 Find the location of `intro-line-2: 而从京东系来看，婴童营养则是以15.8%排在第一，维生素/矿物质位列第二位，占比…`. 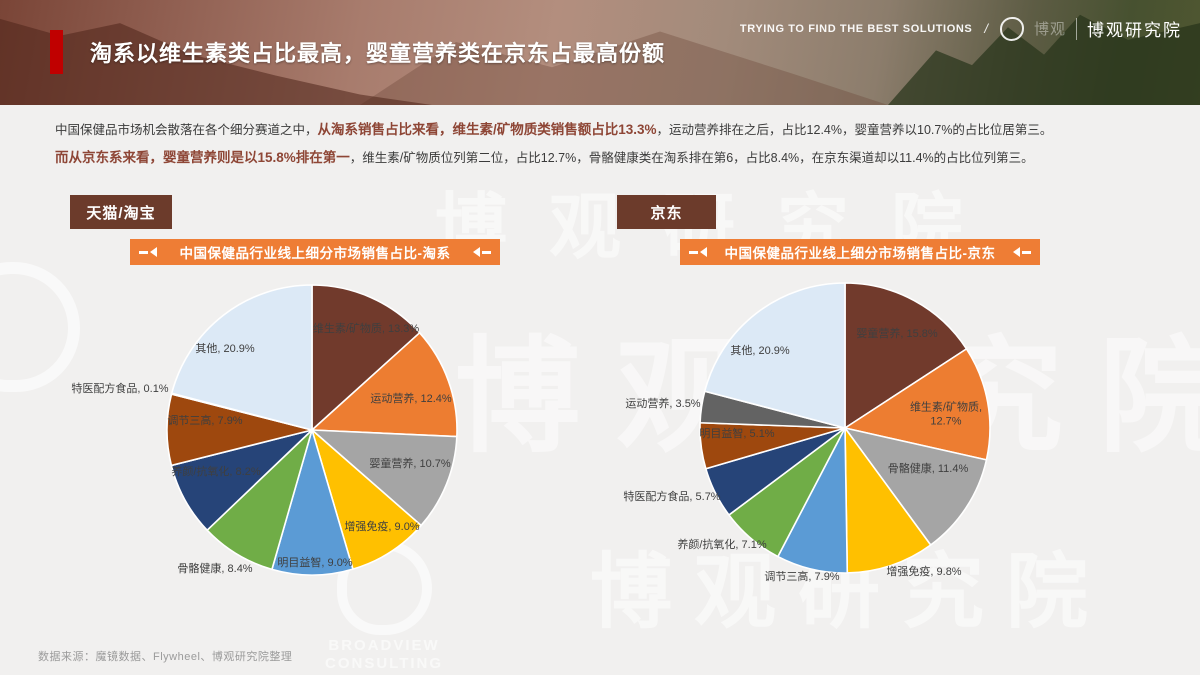

intro-line-2: 而从京东系来看，婴童营养则是以15.8%排在第一，维生素/矿物质位列第二位，占比… is located at coordinates (544, 157).